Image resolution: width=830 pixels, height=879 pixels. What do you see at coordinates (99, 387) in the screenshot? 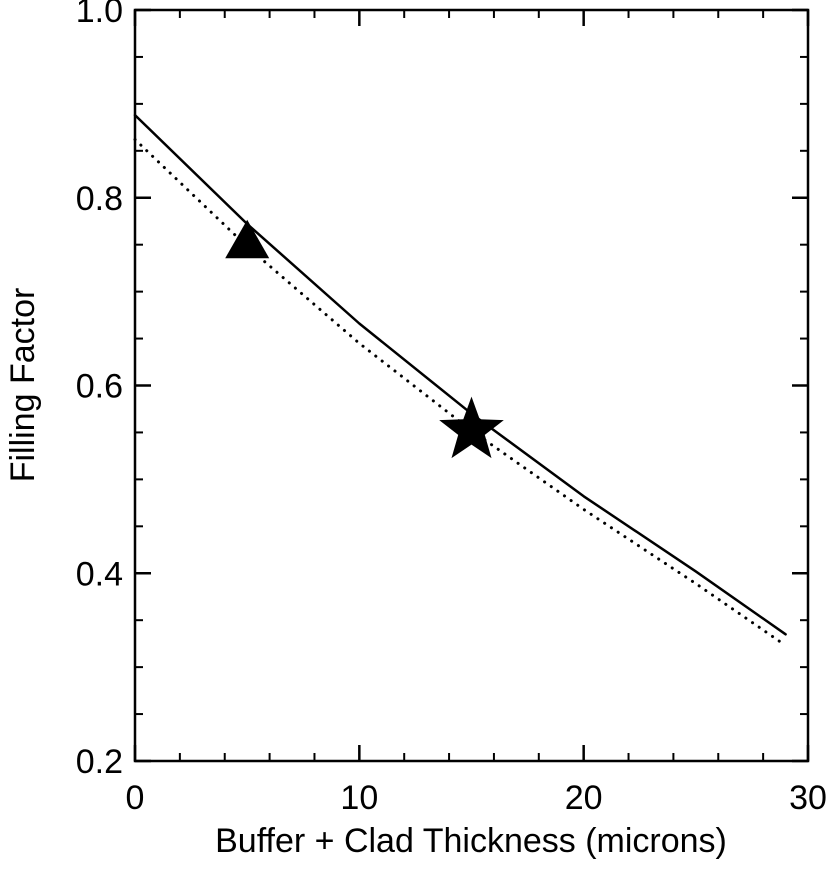
I see `y-tick-label: 0.6` at bounding box center [99, 387].